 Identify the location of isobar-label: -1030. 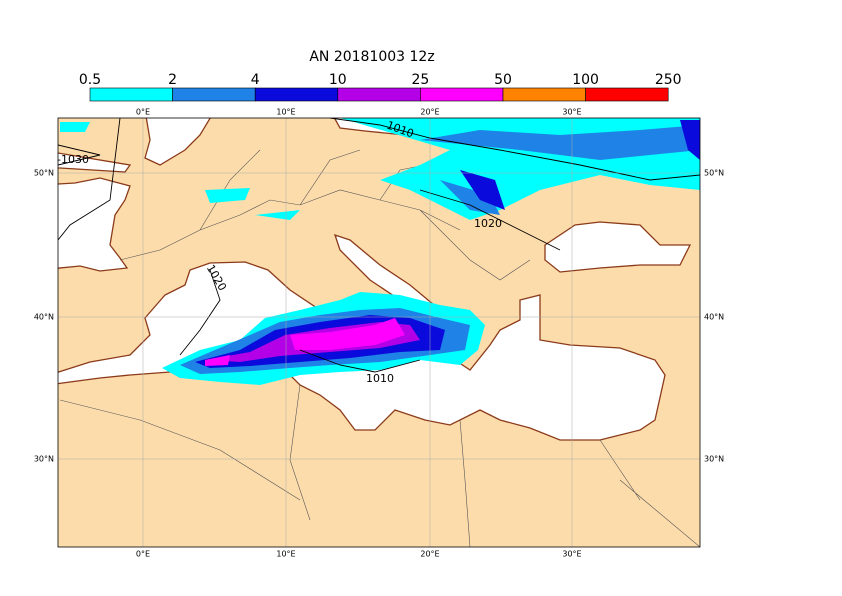
(73, 159).